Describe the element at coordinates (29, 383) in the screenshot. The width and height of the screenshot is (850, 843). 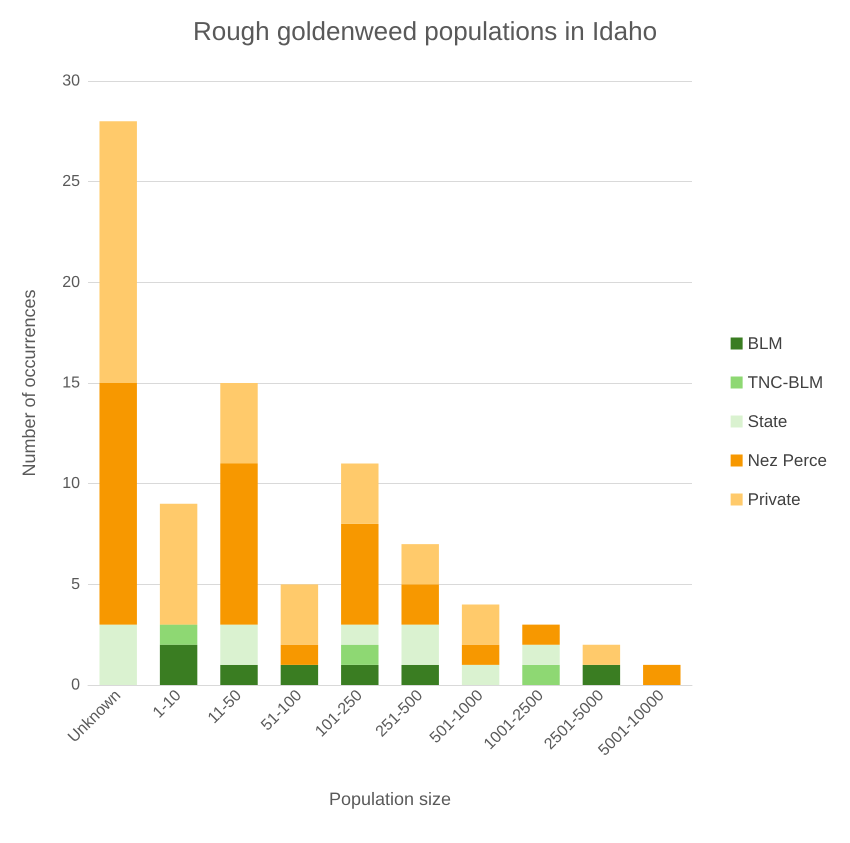
I see `y-axis-title: Number of occurrences` at that location.